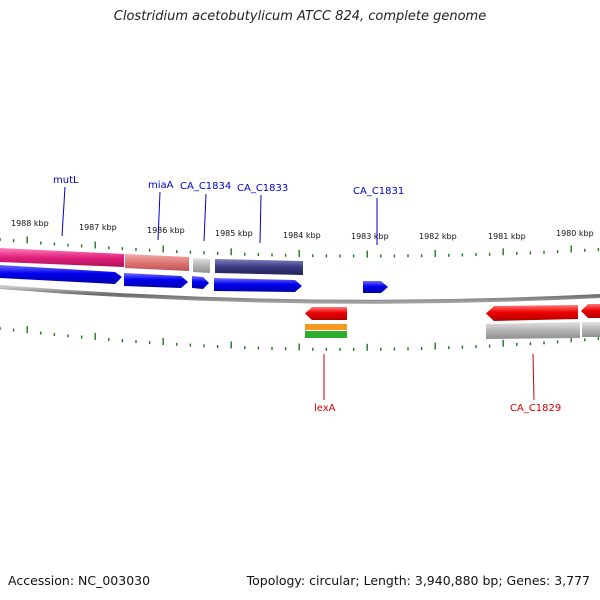 The height and width of the screenshot is (600, 600). I want to click on forward-cds-track, so click(194, 279).